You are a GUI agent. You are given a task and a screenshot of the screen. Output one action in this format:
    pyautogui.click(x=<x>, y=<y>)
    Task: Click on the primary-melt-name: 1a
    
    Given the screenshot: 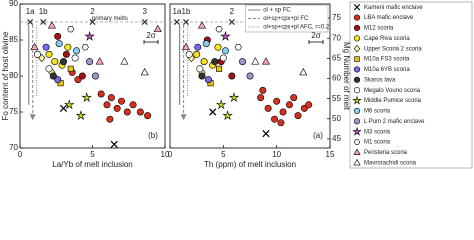 What is the action you would take?
    pyautogui.click(x=176, y=11)
    